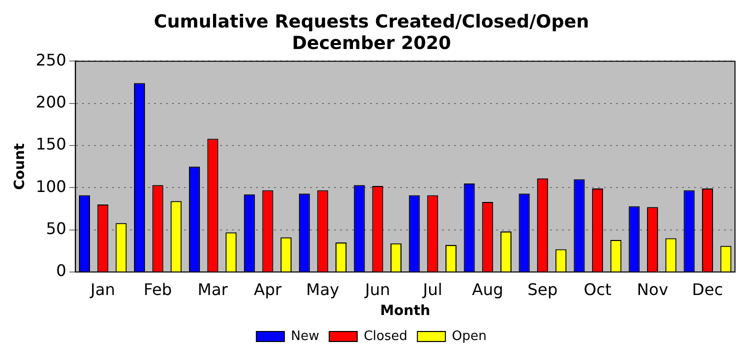 The image size is (751, 361). What do you see at coordinates (213, 289) in the screenshot?
I see `x-tick-label: Mar` at bounding box center [213, 289].